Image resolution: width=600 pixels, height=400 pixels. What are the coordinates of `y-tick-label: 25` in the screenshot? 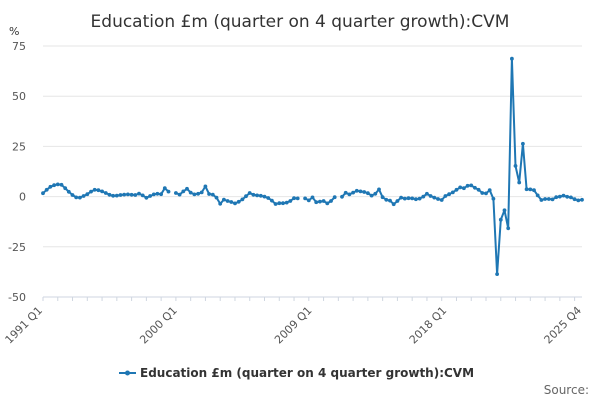 It's located at (19, 146).